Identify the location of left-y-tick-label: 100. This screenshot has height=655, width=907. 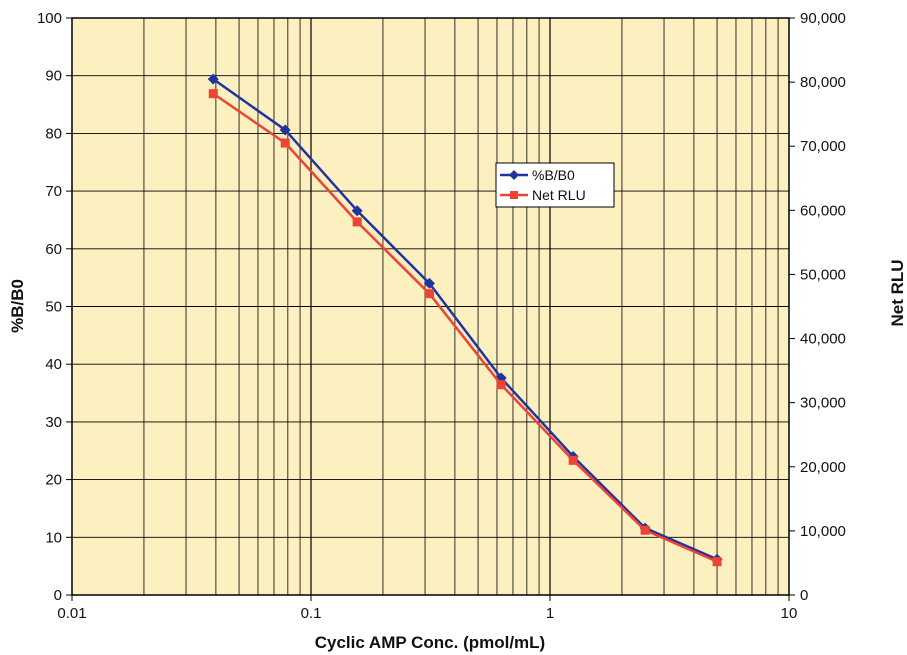
(49, 18).